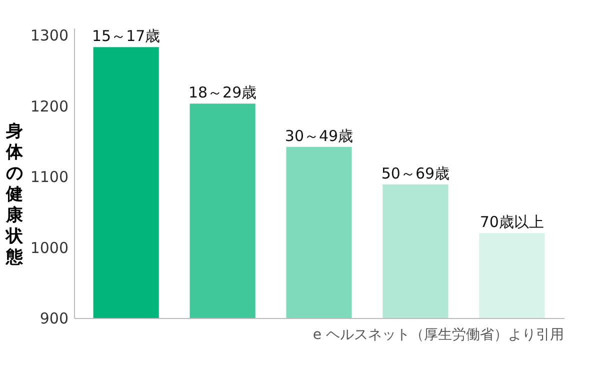 The height and width of the screenshot is (378, 600). What do you see at coordinates (49, 106) in the screenshot?
I see `y-tick-label: 1200` at bounding box center [49, 106].